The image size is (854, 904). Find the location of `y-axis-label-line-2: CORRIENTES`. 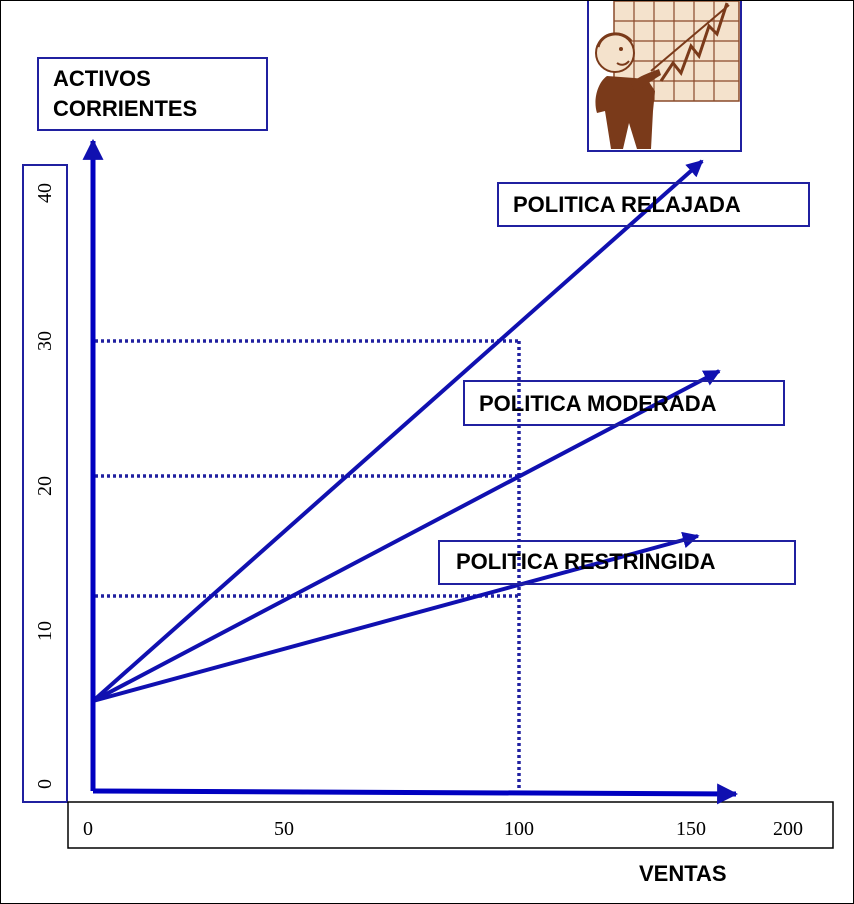

y-axis-label-line-2: CORRIENTES is located at coordinates (125, 108).